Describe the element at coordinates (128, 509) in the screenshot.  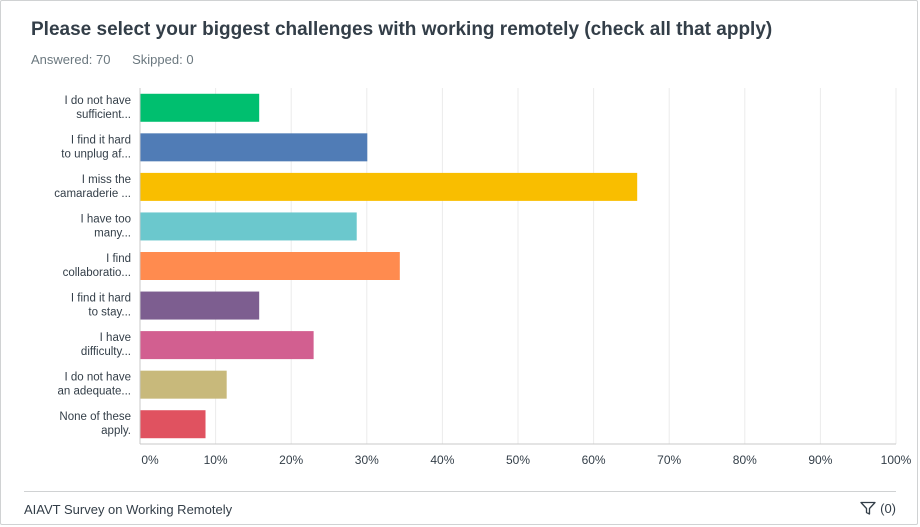
I see `survey-name: AIAVT Survey on Working Remotely` at that location.